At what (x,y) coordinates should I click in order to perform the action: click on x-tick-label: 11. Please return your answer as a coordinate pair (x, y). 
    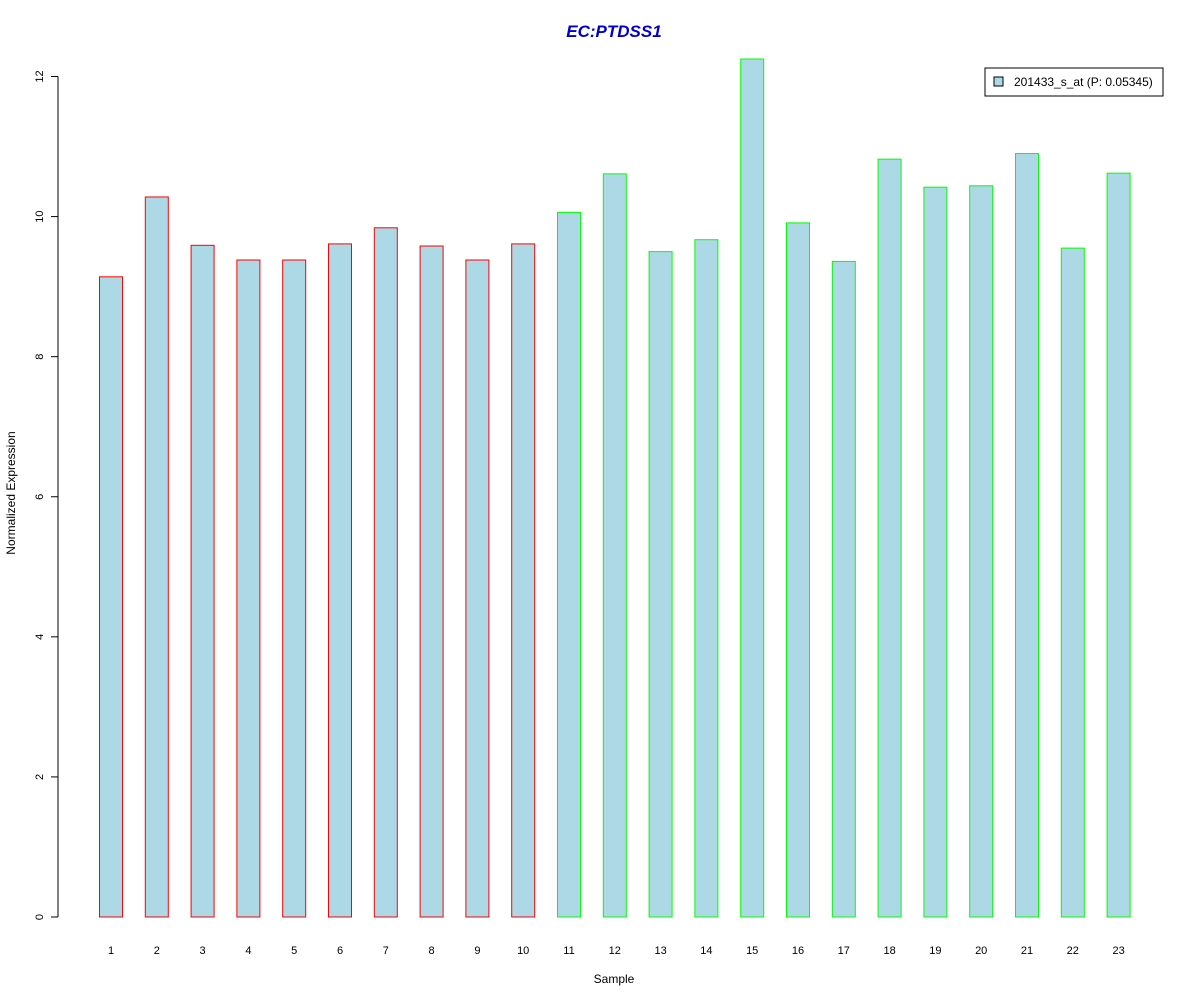
    Looking at the image, I should click on (568, 951).